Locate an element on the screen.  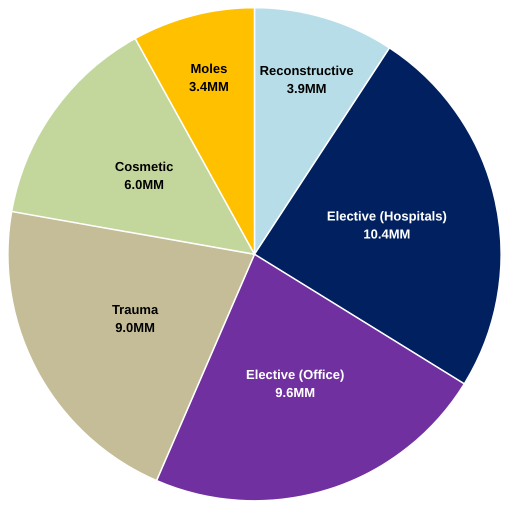
data-label: 3.4MM is located at coordinates (209, 86).